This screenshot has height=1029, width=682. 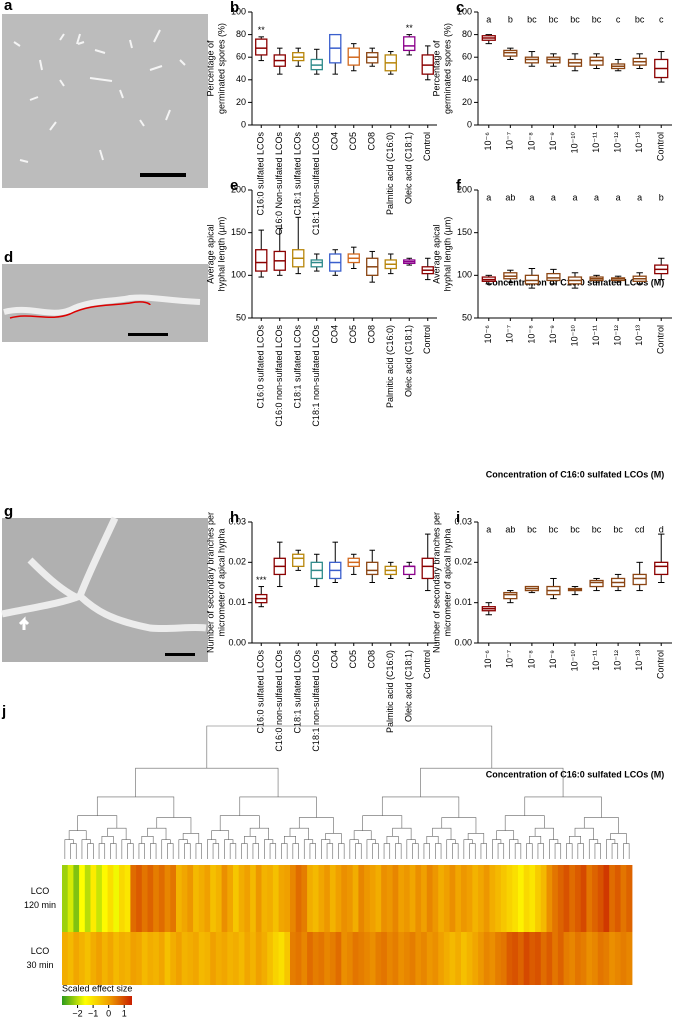 What do you see at coordinates (279, 184) in the screenshot?
I see `x-tick-label: C16:0 Non-sulfated LCOs` at bounding box center [279, 184].